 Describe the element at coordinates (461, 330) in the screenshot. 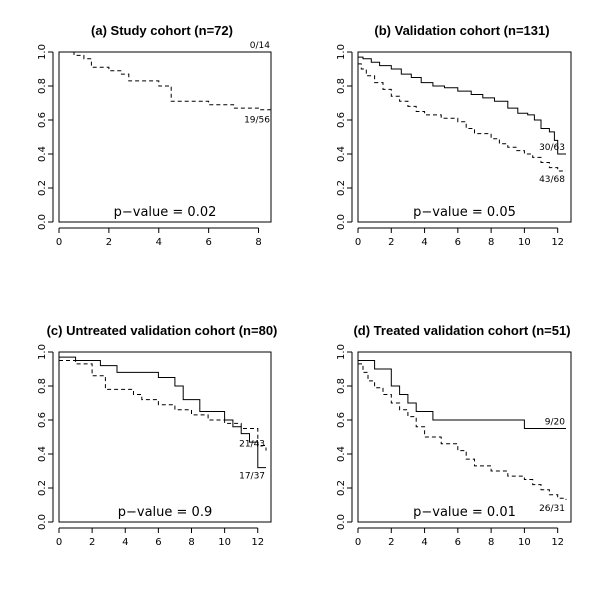

I see `panel-title: (d) Treated validation cohort (n=51)` at that location.